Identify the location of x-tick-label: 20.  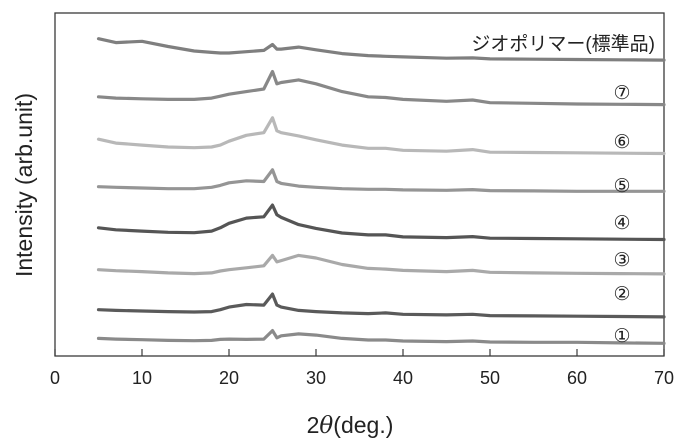
(229, 378).